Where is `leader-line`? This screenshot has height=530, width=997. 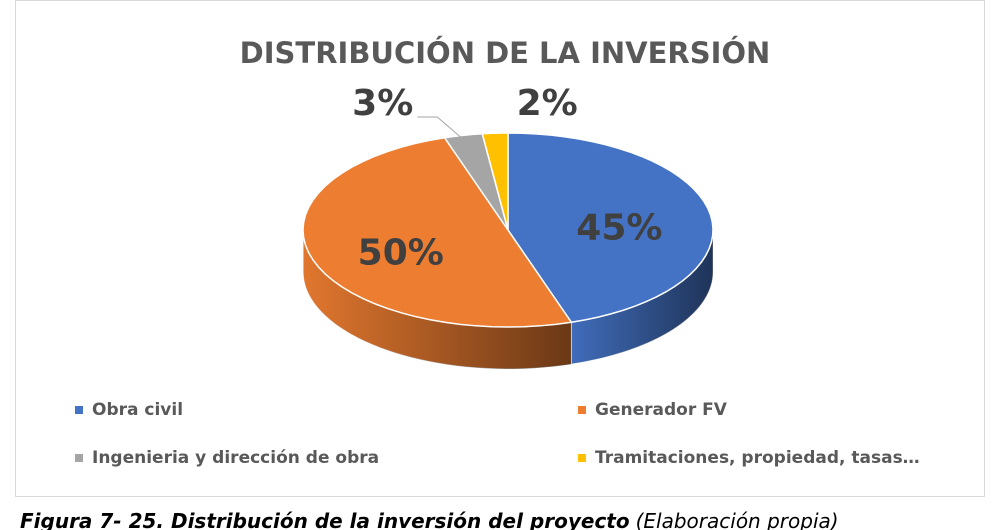 leader-line is located at coordinates (440, 128).